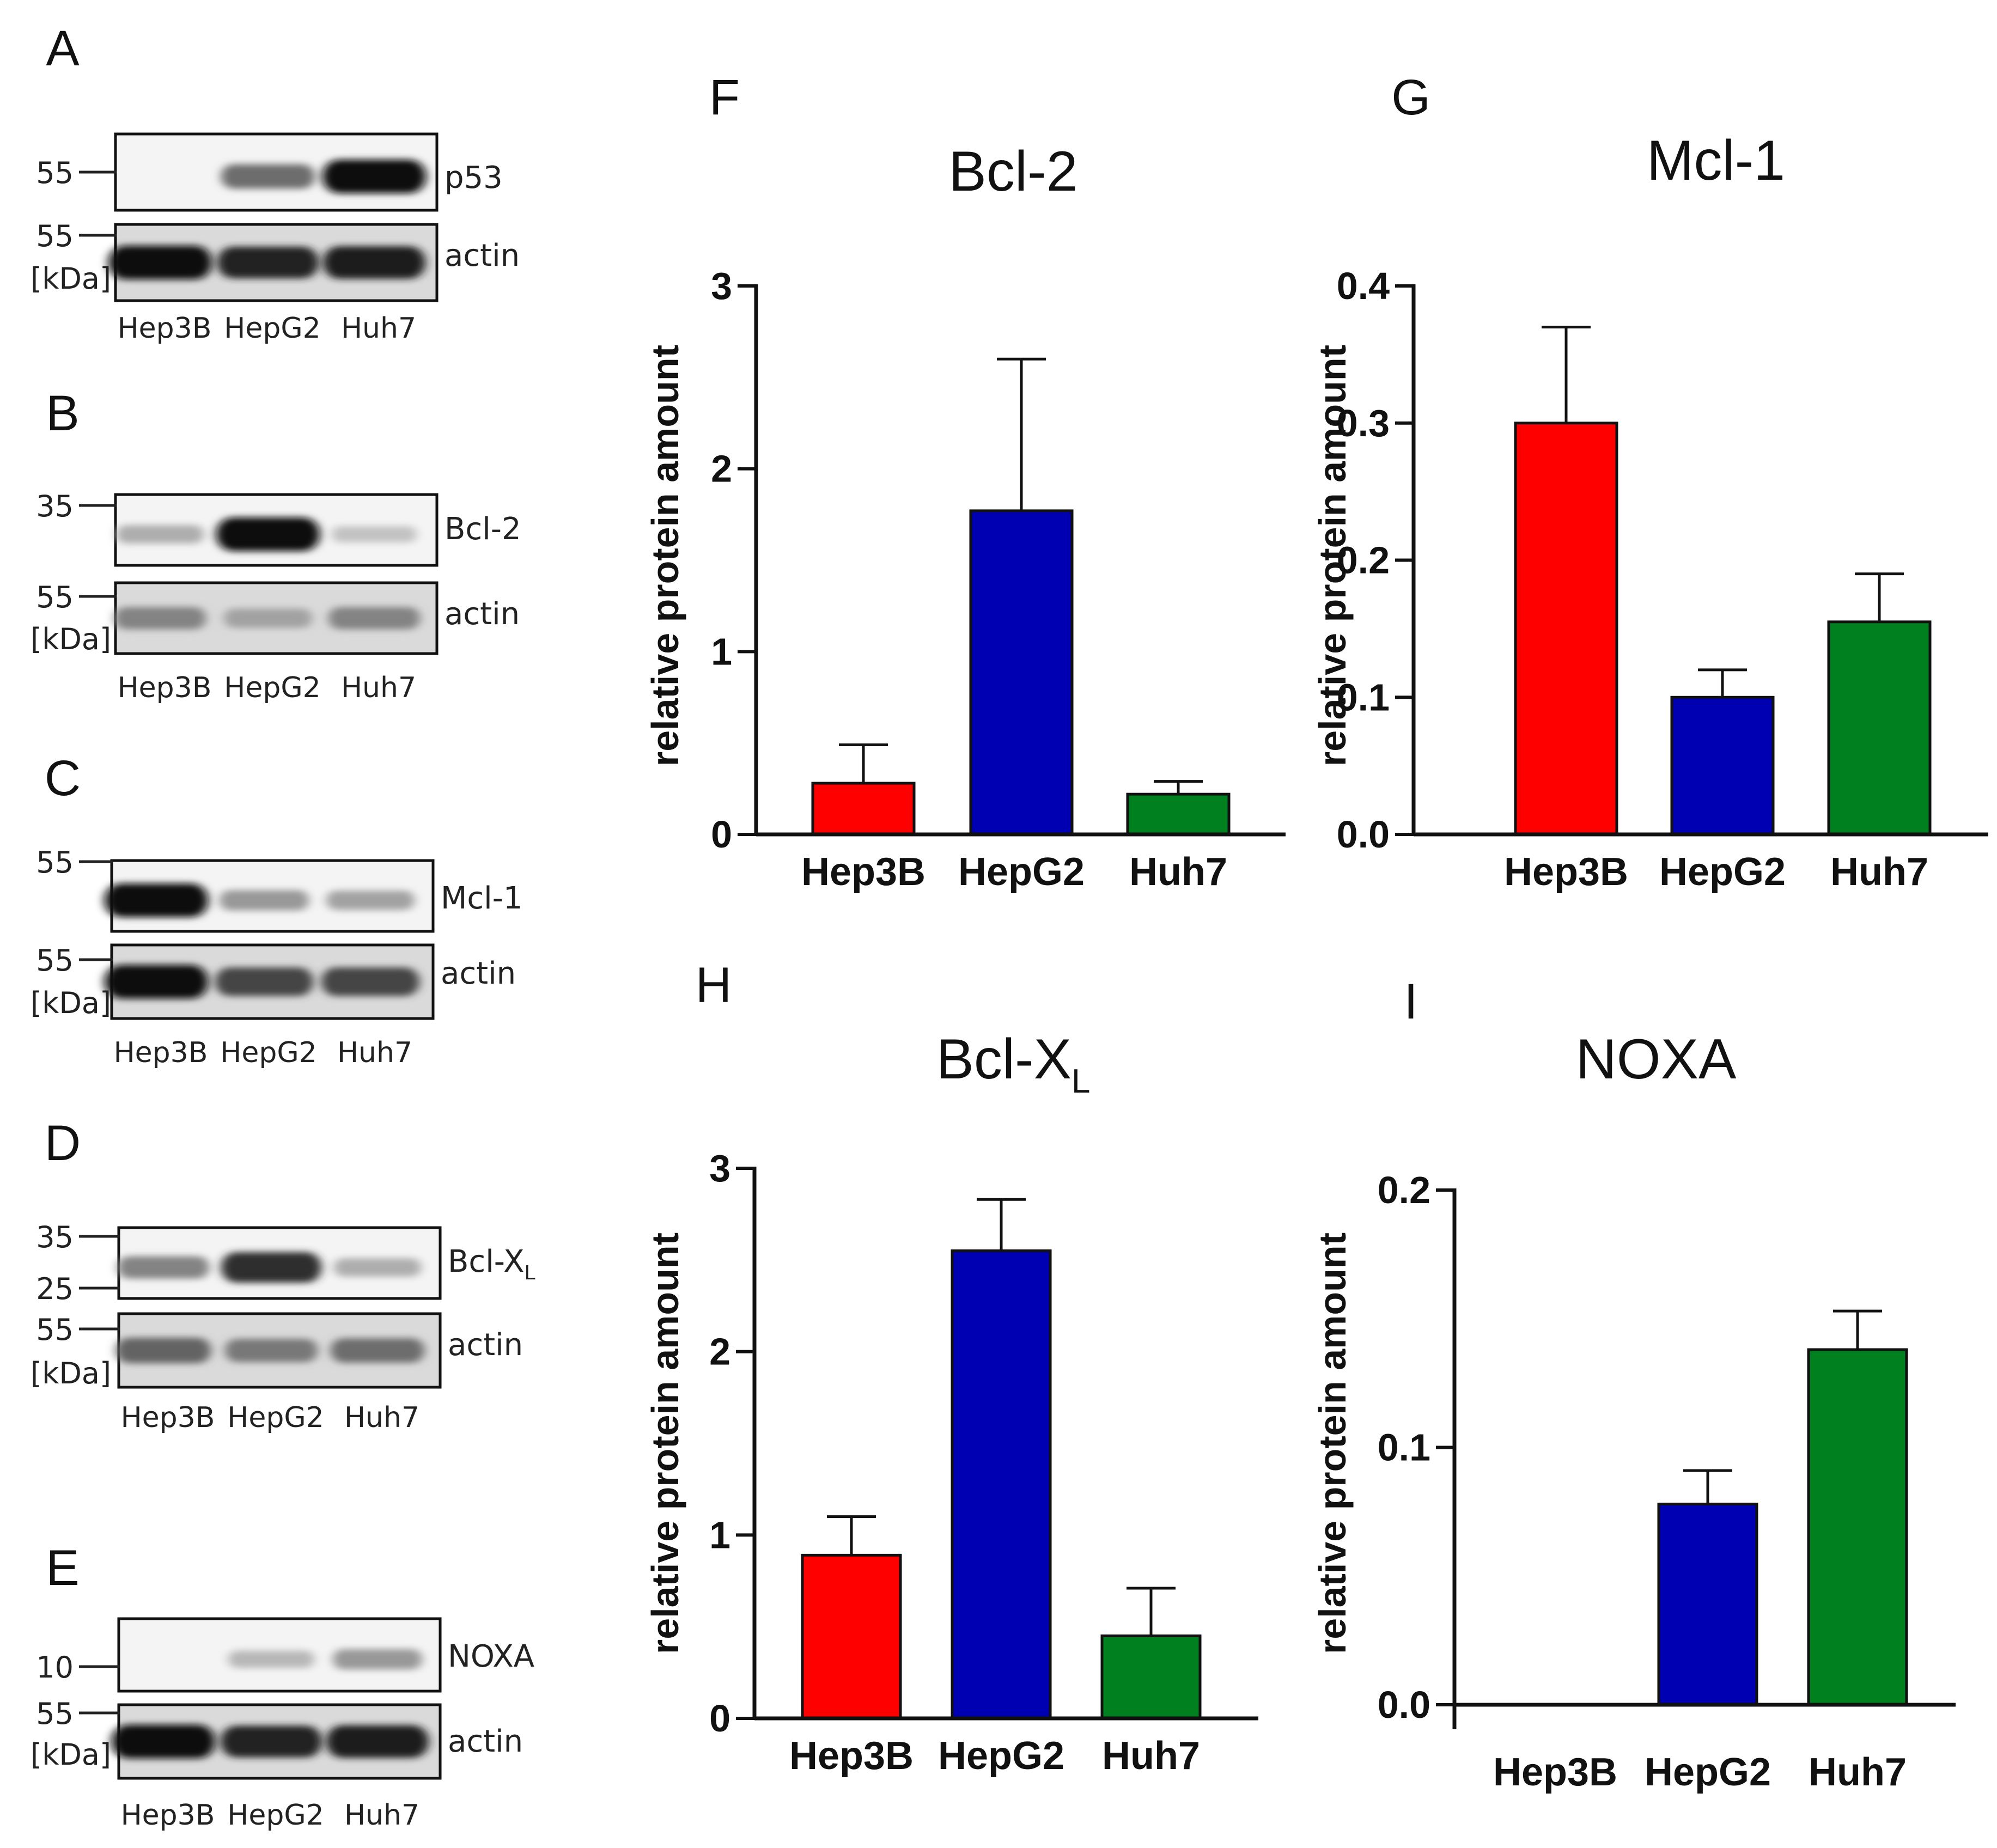 This screenshot has height=1848, width=1997. What do you see at coordinates (1363, 834) in the screenshot?
I see `y-tick-label: 0.0` at bounding box center [1363, 834].